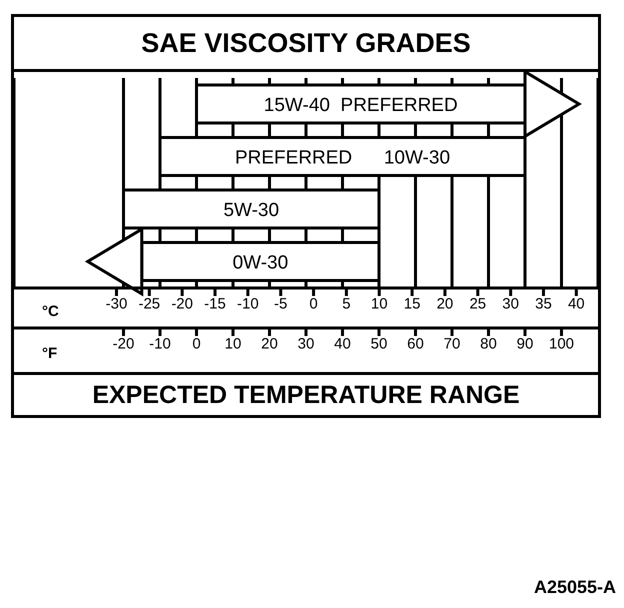 This screenshot has width=624, height=608. What do you see at coordinates (445, 304) in the screenshot?
I see `x2-tick-label: 20` at bounding box center [445, 304].